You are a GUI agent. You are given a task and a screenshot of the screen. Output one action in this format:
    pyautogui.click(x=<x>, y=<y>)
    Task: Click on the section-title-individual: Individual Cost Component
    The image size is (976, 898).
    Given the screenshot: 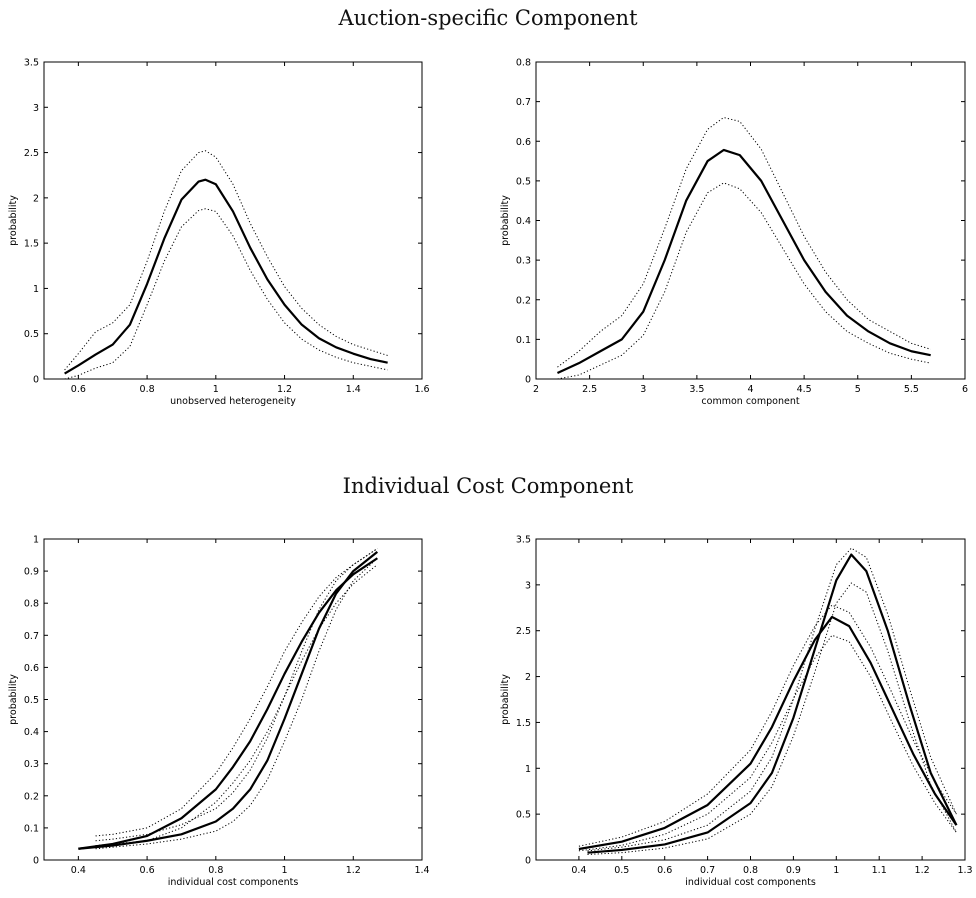 What is the action you would take?
    pyautogui.click(x=488, y=486)
    